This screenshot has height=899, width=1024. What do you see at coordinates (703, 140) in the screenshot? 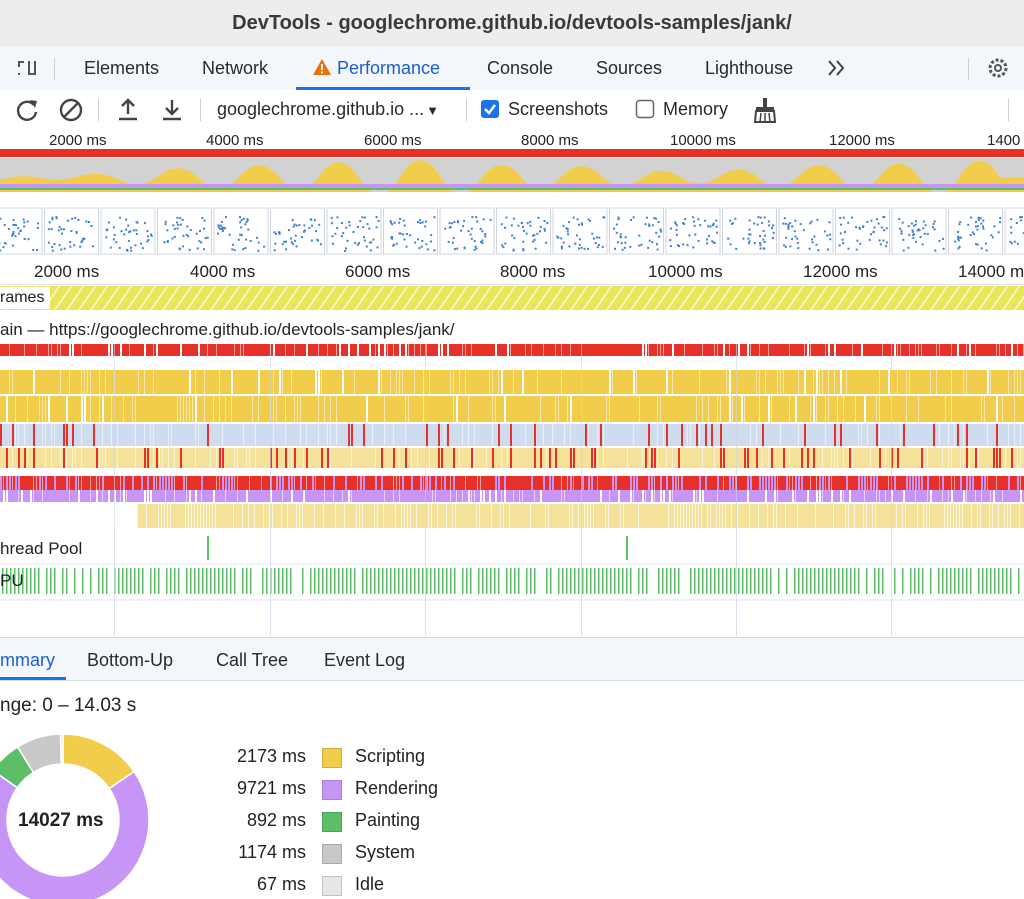
I see `overview-tick-label: 10000 ms` at bounding box center [703, 140].